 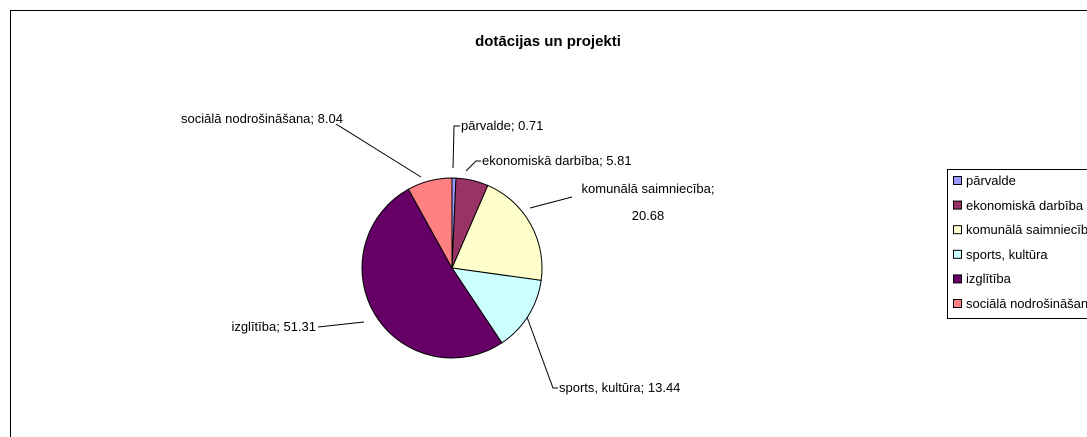 I want to click on data-label: pārvalde; 0.71, so click(x=502, y=125).